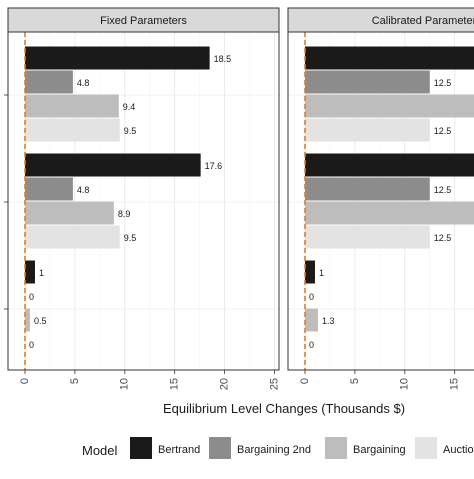 This screenshot has height=479, width=474. I want to click on panel-title: Fixed Parameters, so click(143, 21).